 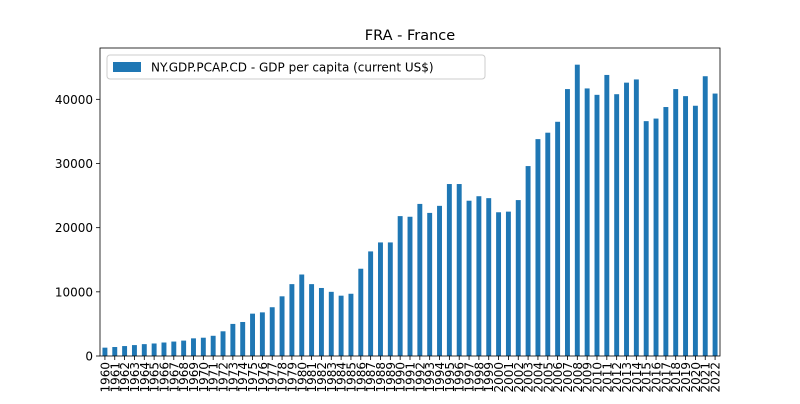 I want to click on x-tick-label: 2008, so click(x=578, y=377).